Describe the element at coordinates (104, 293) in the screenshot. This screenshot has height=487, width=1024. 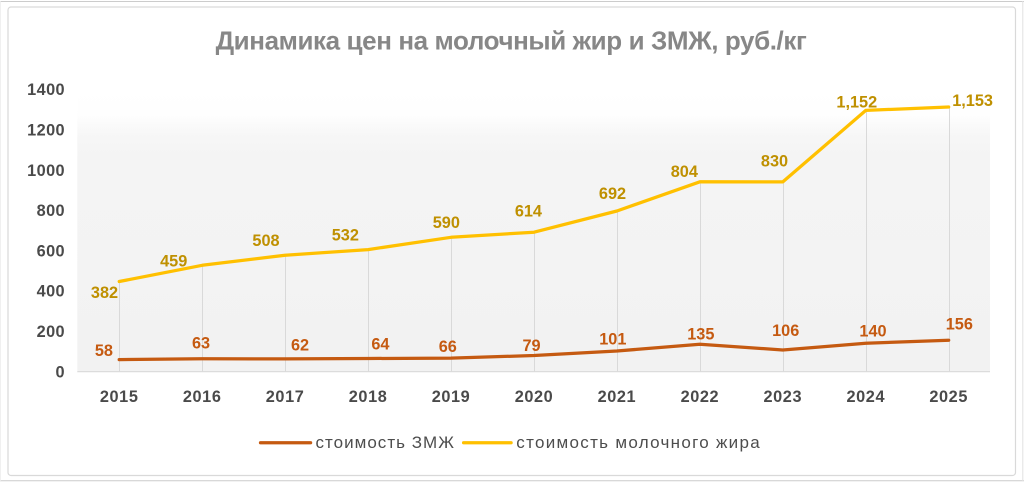
I see `svg-text: 382` at that location.